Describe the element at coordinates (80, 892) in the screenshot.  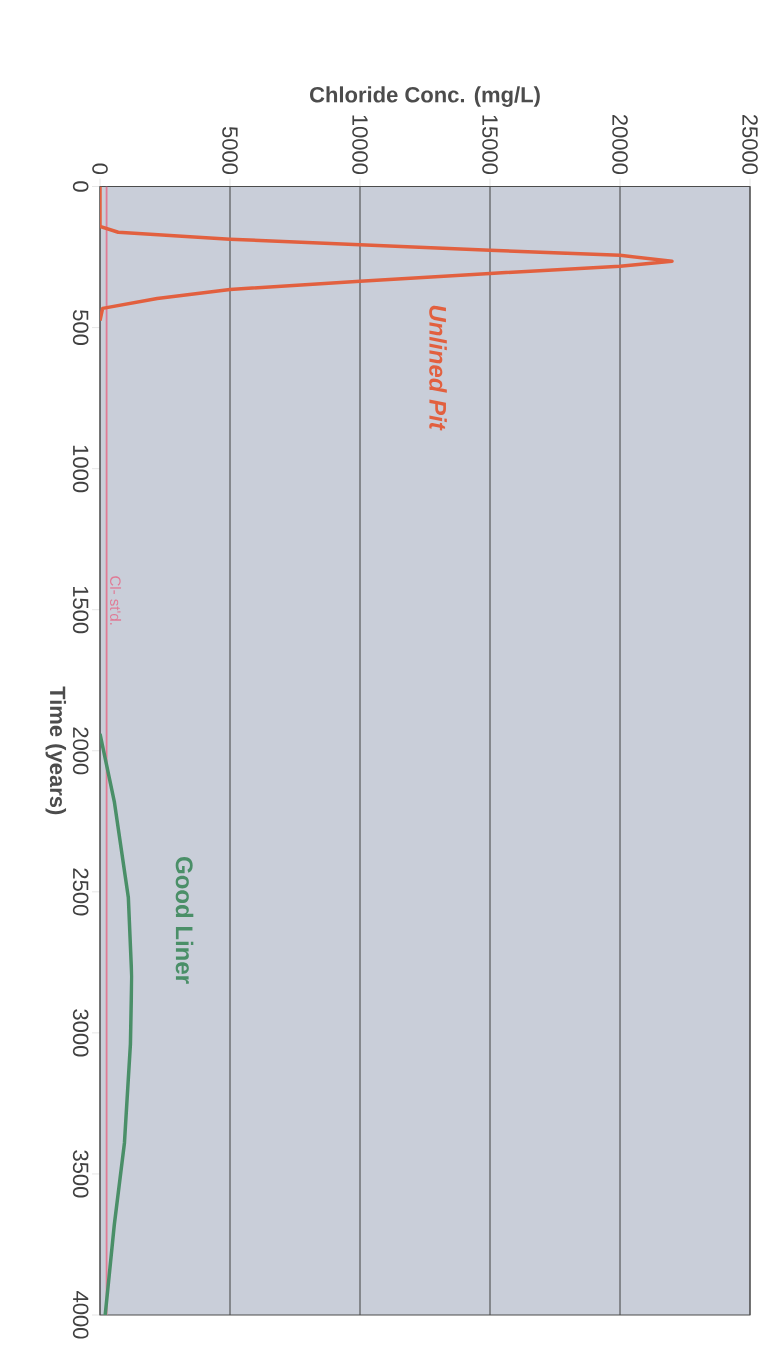
I see `y-tick-label: 2500` at that location.